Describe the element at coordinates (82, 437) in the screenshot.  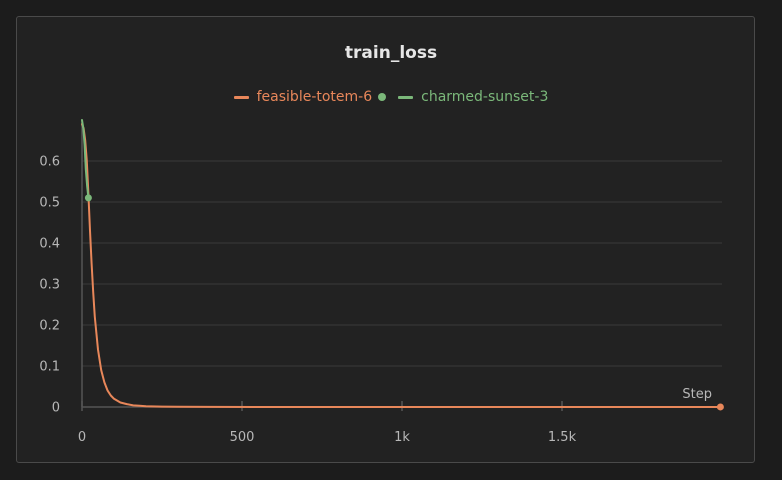
I see `x-tick-label: 0` at that location.